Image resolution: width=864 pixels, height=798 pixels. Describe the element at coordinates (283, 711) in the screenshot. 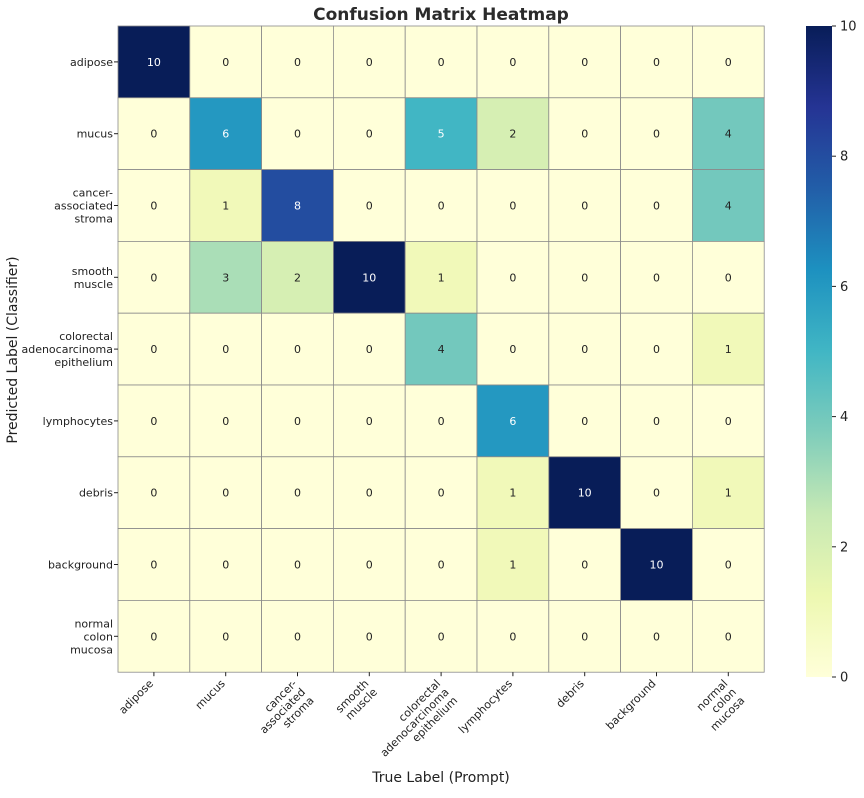

I see `x-tick-label: cancer-associatedstroma` at that location.